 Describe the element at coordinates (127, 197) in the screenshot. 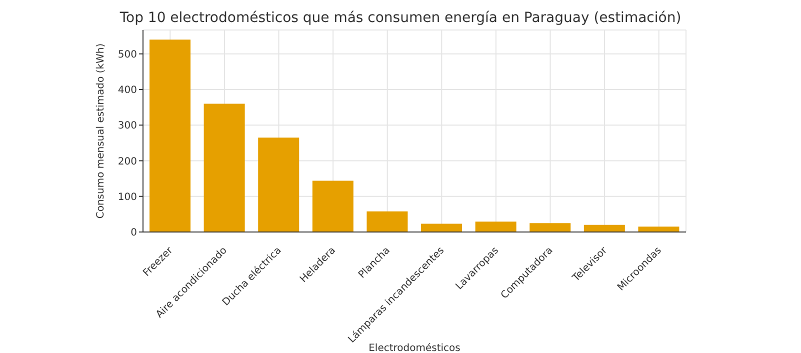

I see `y-tick-label: 100` at that location.